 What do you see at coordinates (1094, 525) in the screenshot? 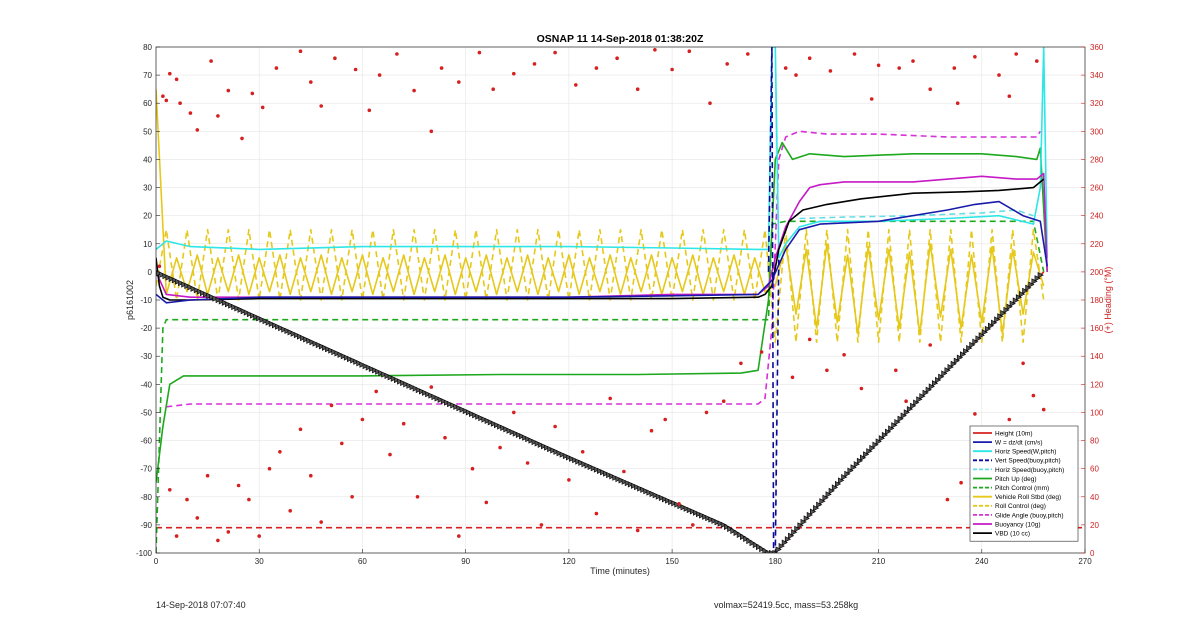
I see `y2-tick-label: 20` at bounding box center [1094, 525].